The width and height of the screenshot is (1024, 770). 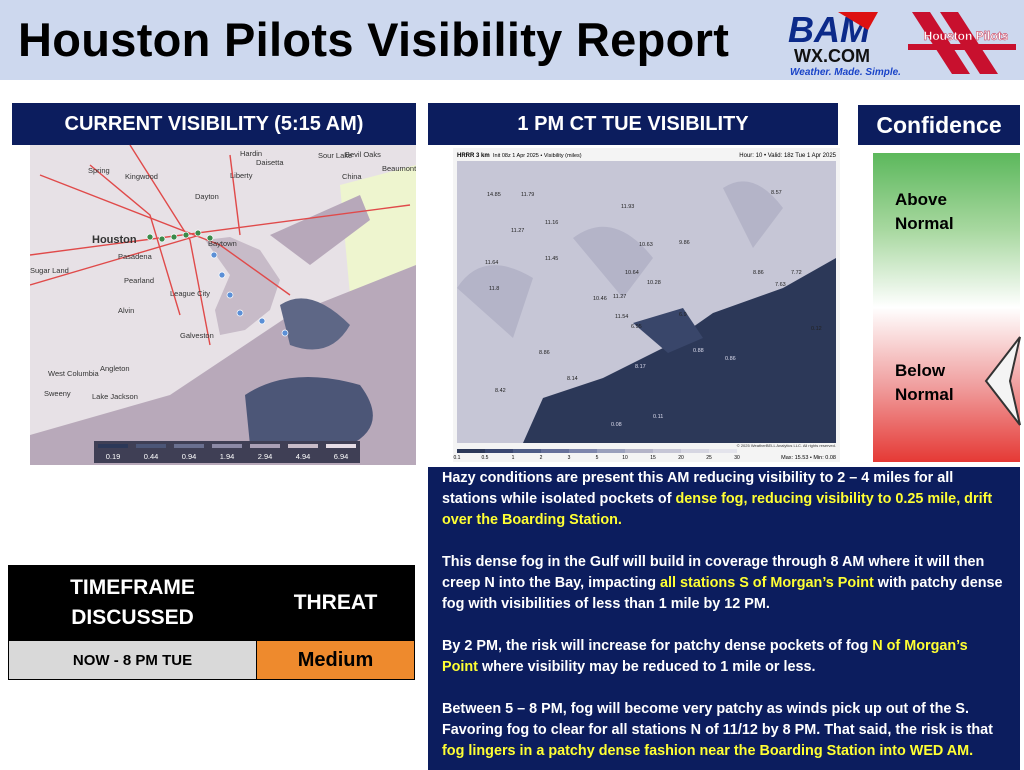 I want to click on legend-swatch, so click(x=113, y=446).